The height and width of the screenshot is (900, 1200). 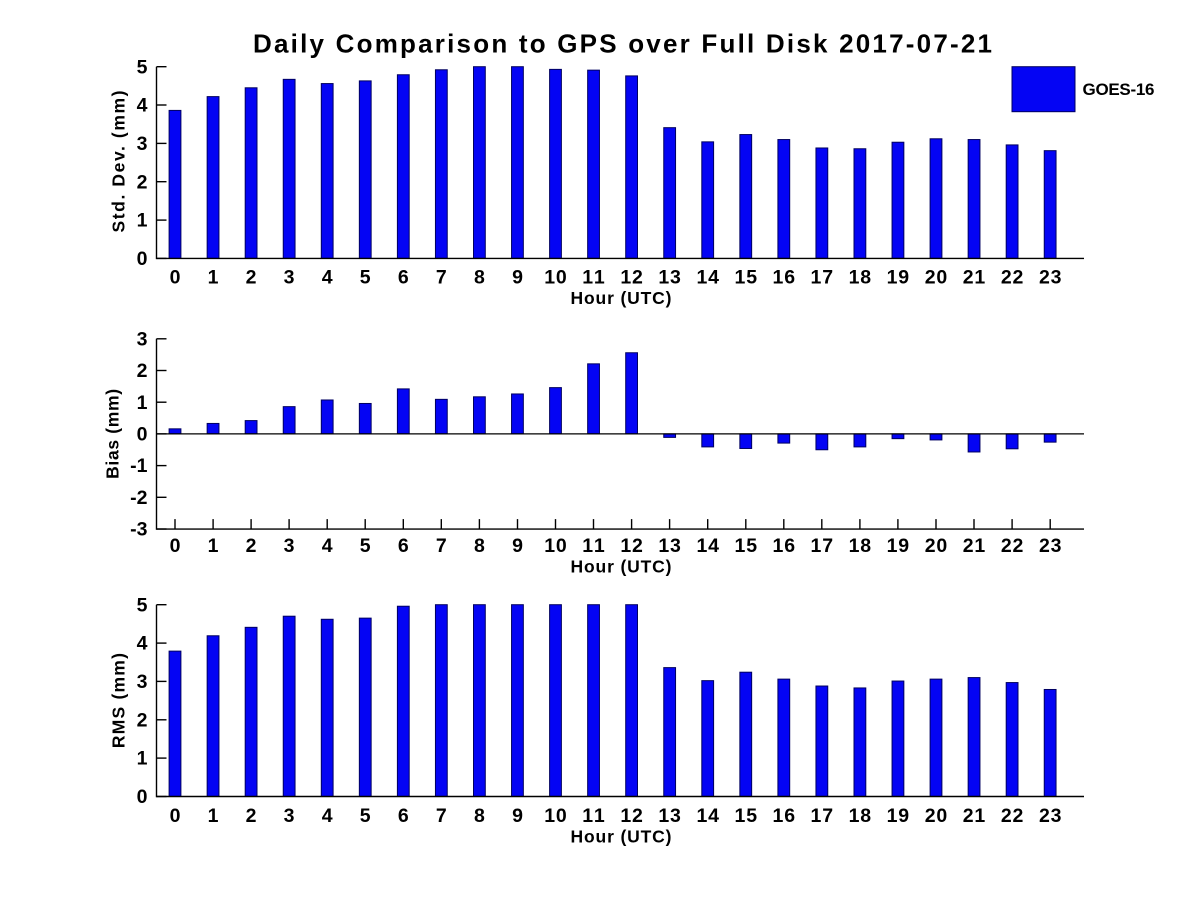 What do you see at coordinates (1119, 89) in the screenshot?
I see `svg-text: GOES-16` at bounding box center [1119, 89].